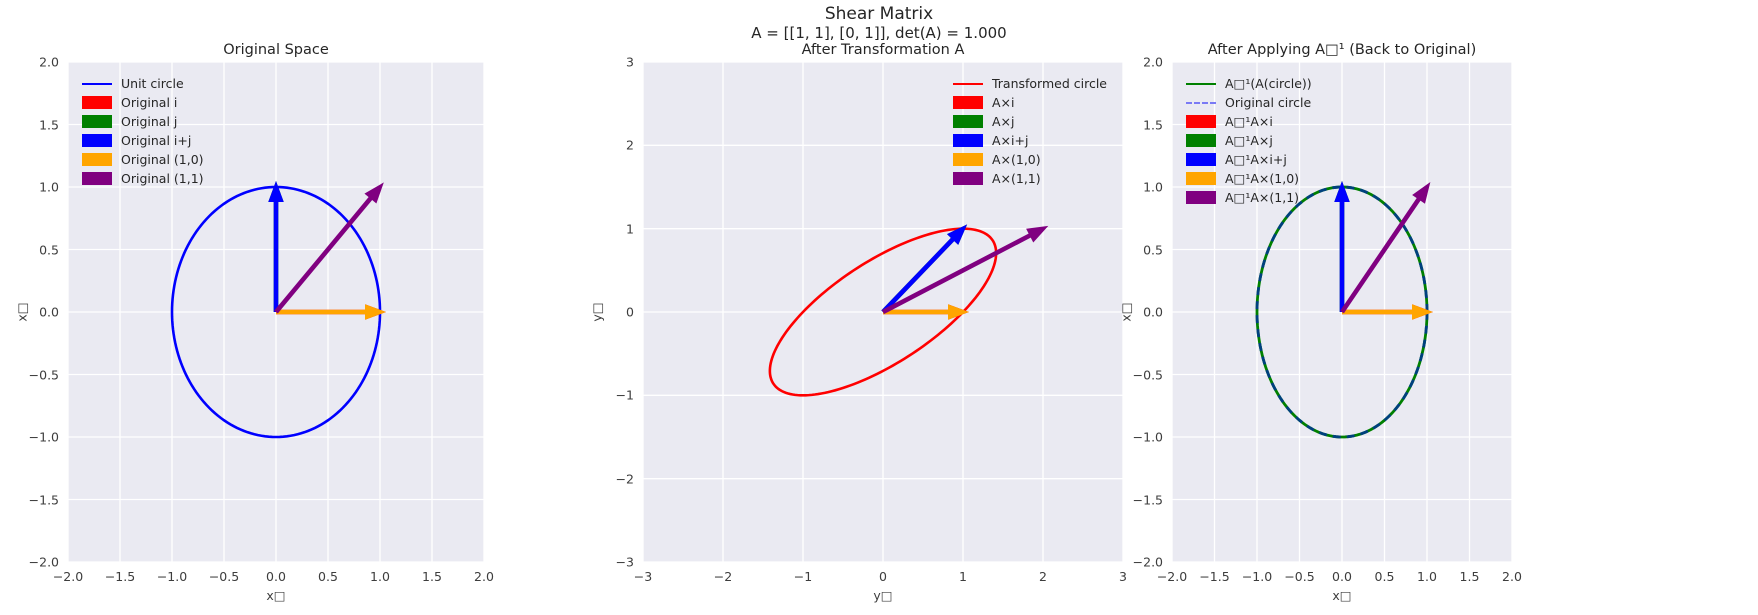 The width and height of the screenshot is (1758, 615). Describe the element at coordinates (1043, 576) in the screenshot. I see `x-tick-label: 2` at that location.